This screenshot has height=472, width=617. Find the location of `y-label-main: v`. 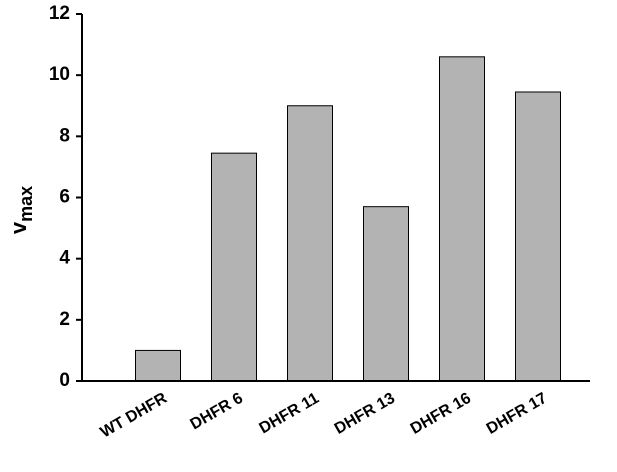

y-label-main: v is located at coordinates (18, 227).